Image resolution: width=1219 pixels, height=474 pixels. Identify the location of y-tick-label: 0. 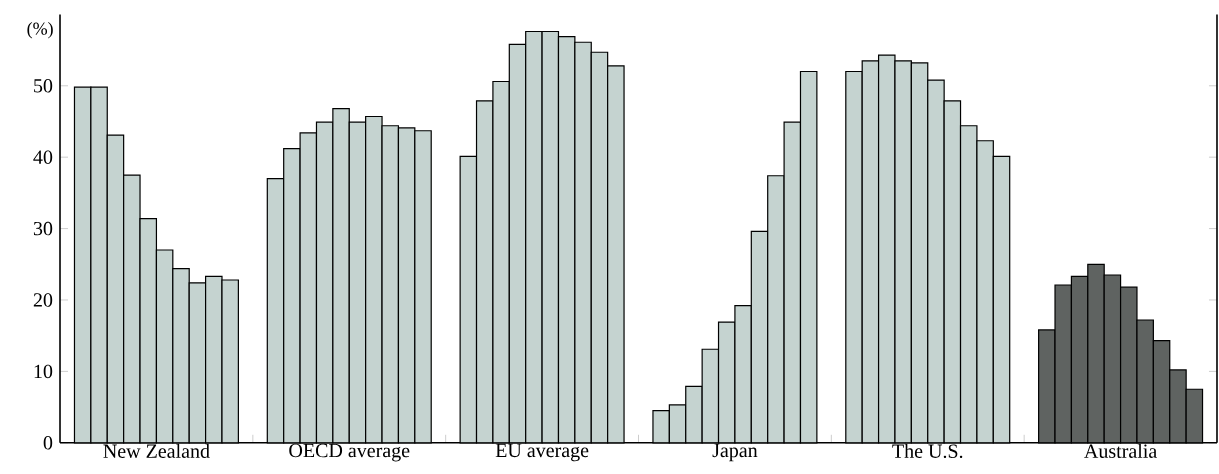
(48, 443).